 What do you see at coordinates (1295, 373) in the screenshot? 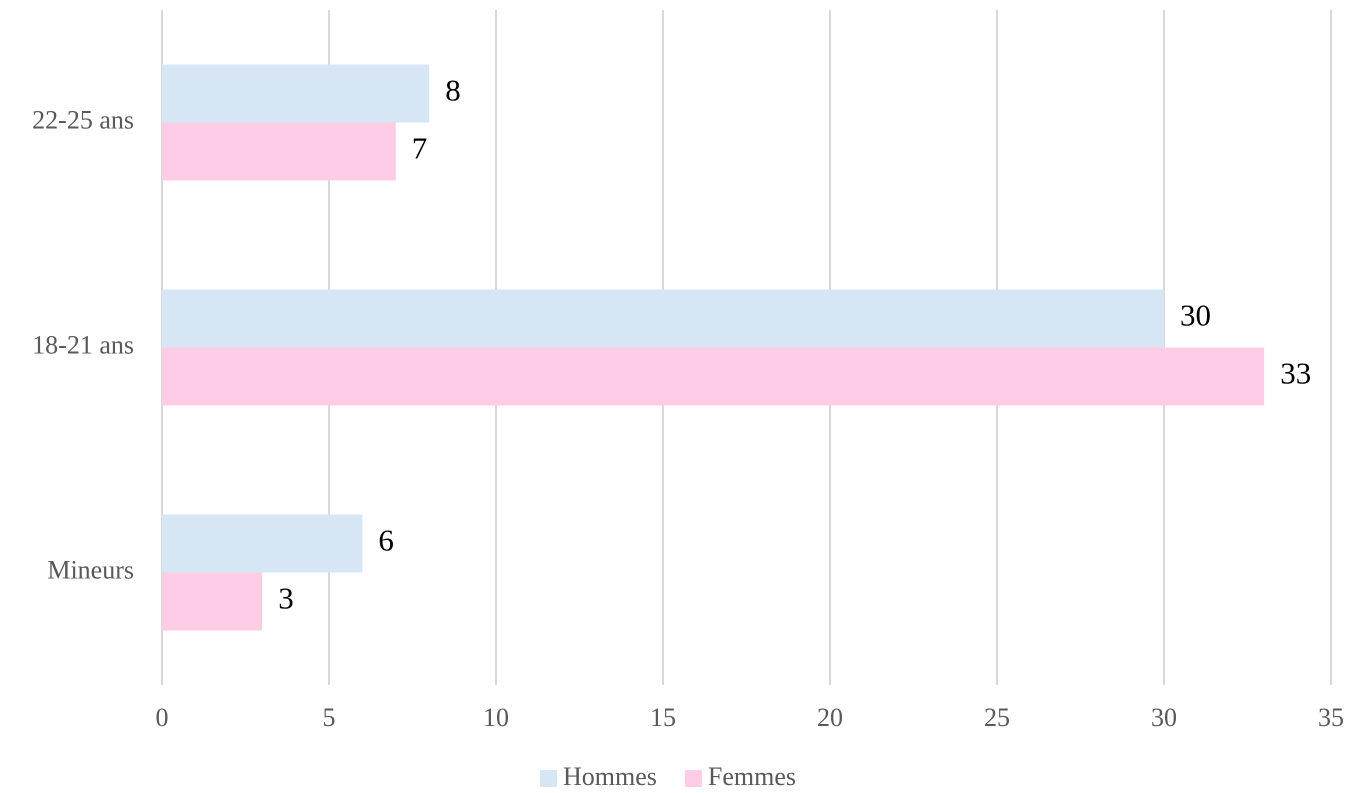
I see `data-label: 33` at bounding box center [1295, 373].